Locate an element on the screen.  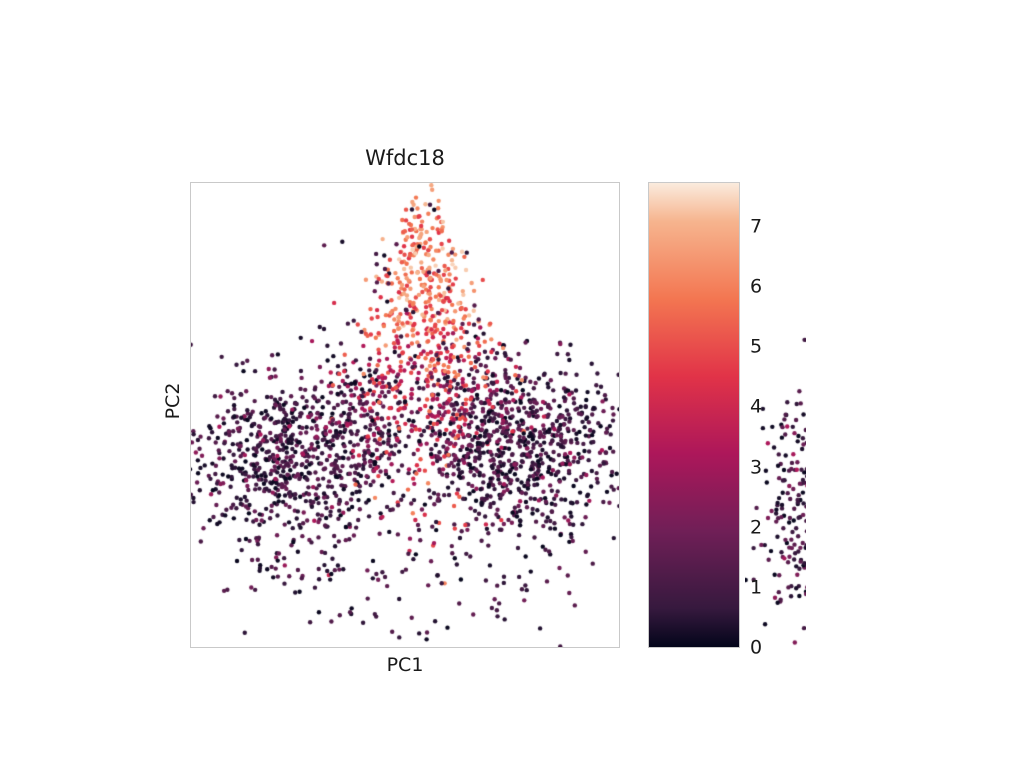
x-axis-label: PC1 is located at coordinates (405, 665).